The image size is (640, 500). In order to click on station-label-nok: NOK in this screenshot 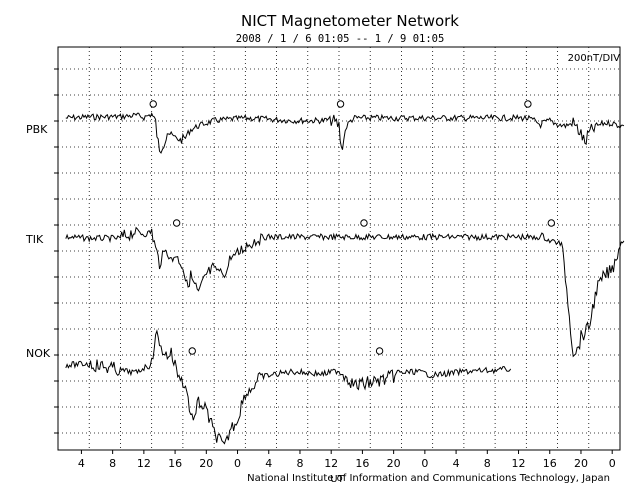, I will do `click(38, 353)`.